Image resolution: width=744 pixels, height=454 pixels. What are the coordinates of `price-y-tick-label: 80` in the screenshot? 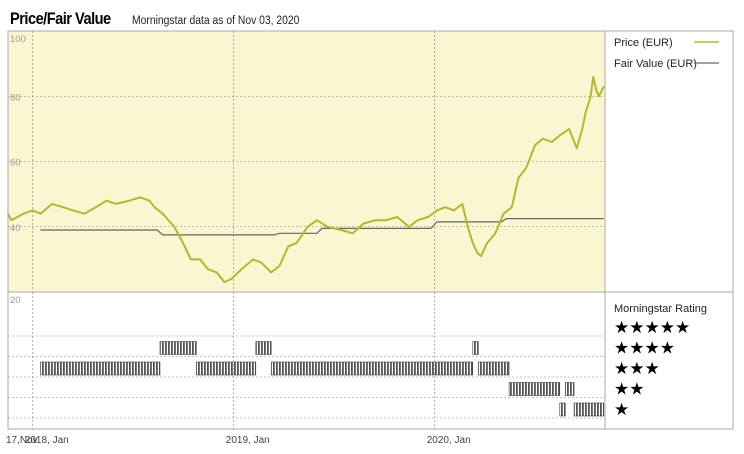 It's located at (15, 97).